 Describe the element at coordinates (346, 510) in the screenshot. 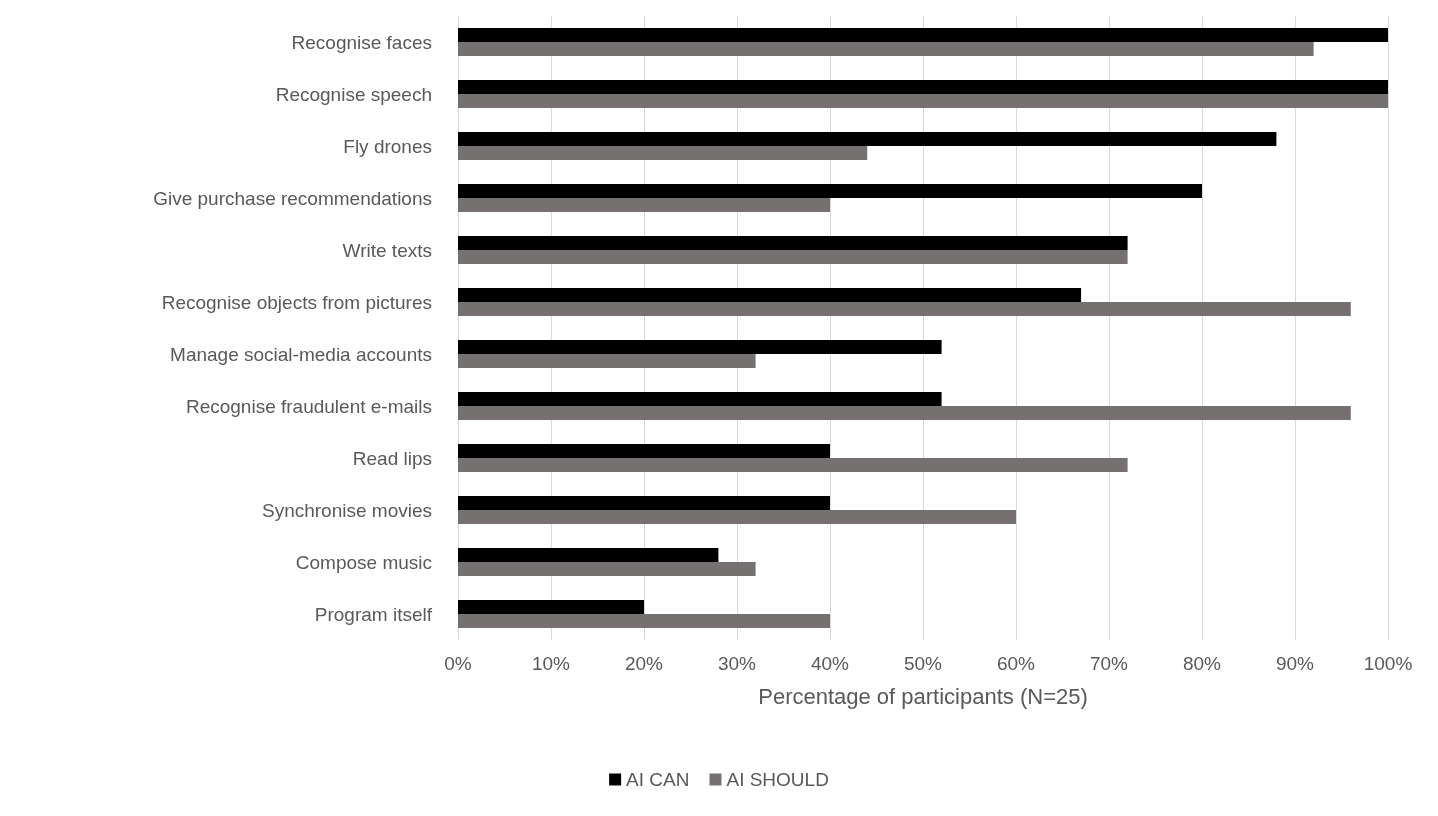

I see `y-tick-label: Synchronise movies` at that location.